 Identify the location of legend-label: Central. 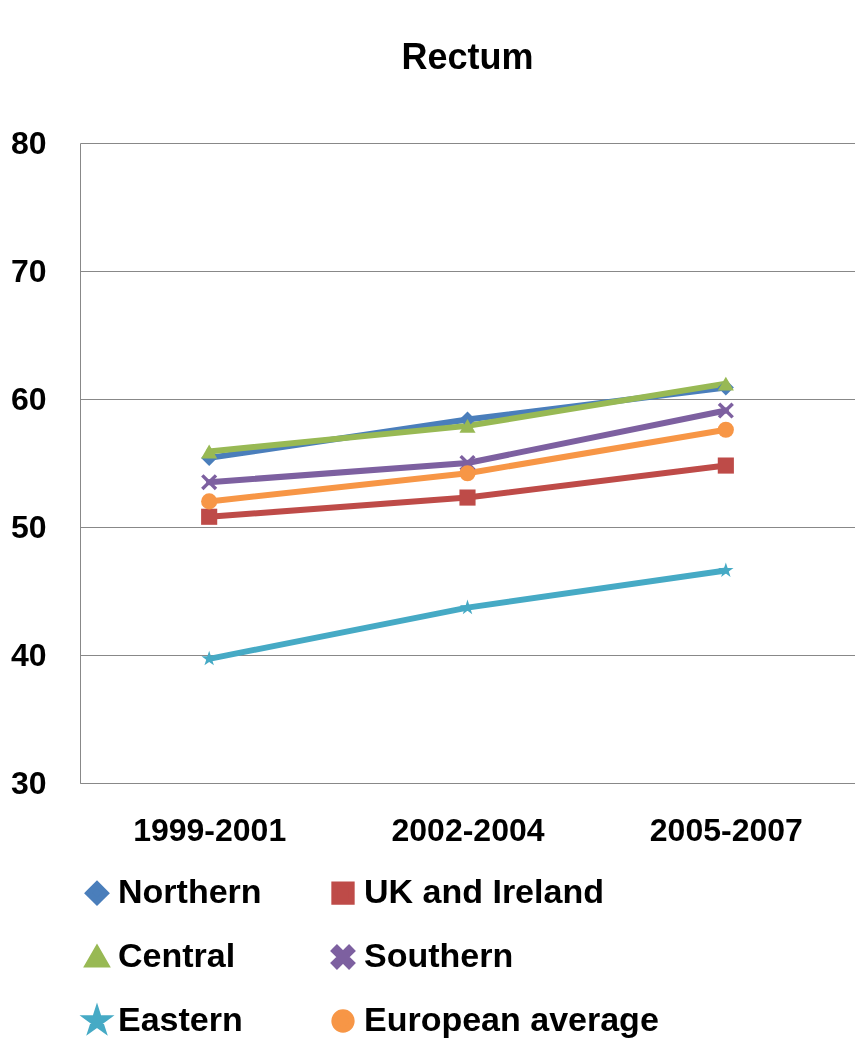
(177, 955).